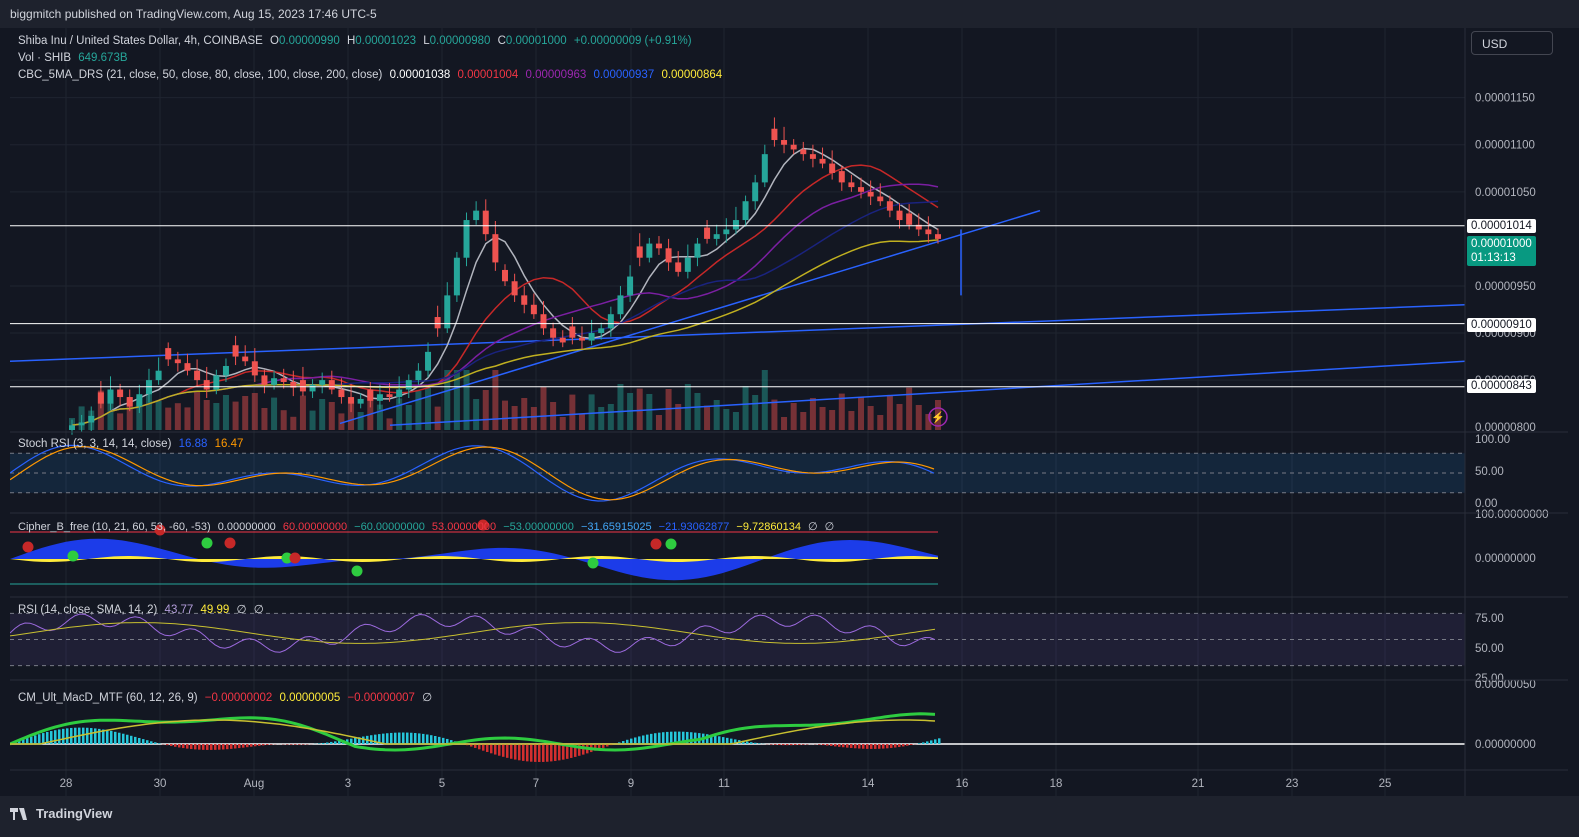 The height and width of the screenshot is (837, 1579). What do you see at coordinates (789, 816) in the screenshot?
I see `bottom-bar: TradingView` at bounding box center [789, 816].